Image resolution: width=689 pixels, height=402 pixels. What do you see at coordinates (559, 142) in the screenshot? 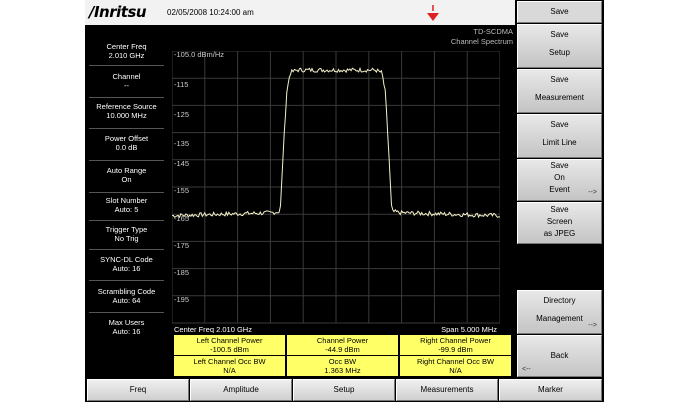
I see `softkey-line: Limit Line` at bounding box center [559, 142].